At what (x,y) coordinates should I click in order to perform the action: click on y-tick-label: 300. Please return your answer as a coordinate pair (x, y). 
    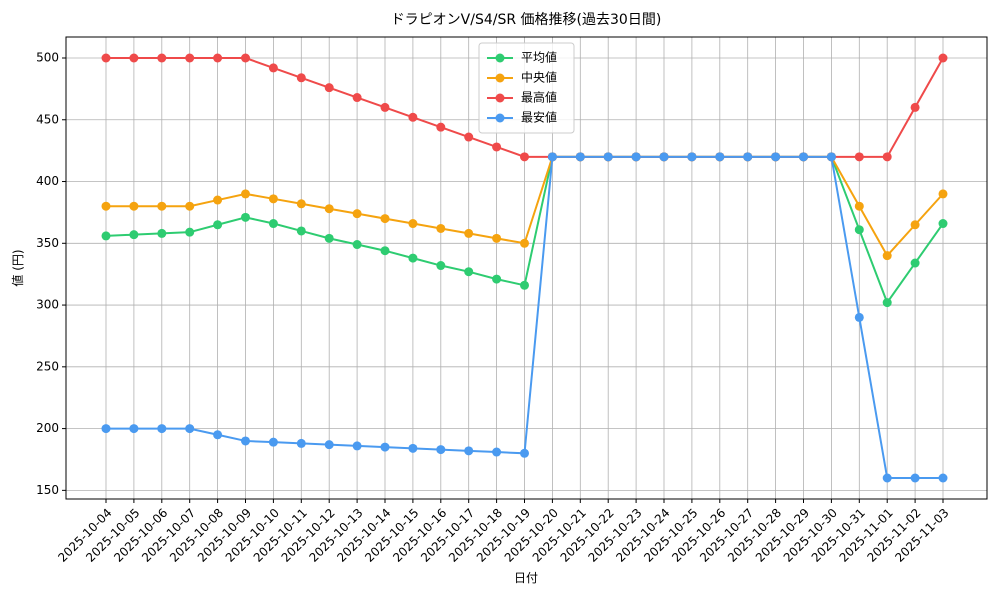
    Looking at the image, I should click on (47, 305).